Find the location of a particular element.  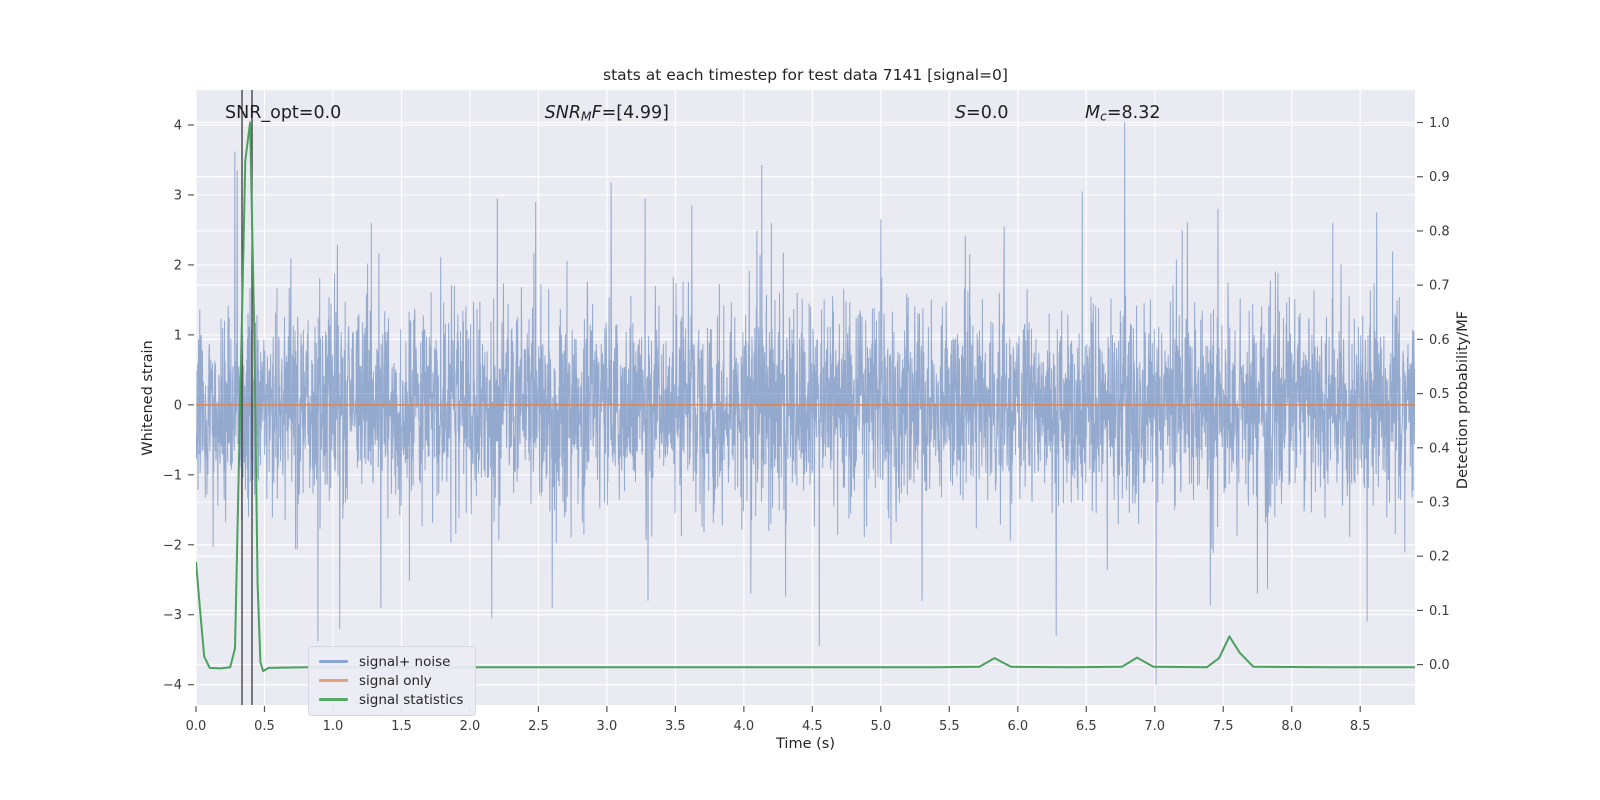

x-axis-label: Time (s) is located at coordinates (805, 744).